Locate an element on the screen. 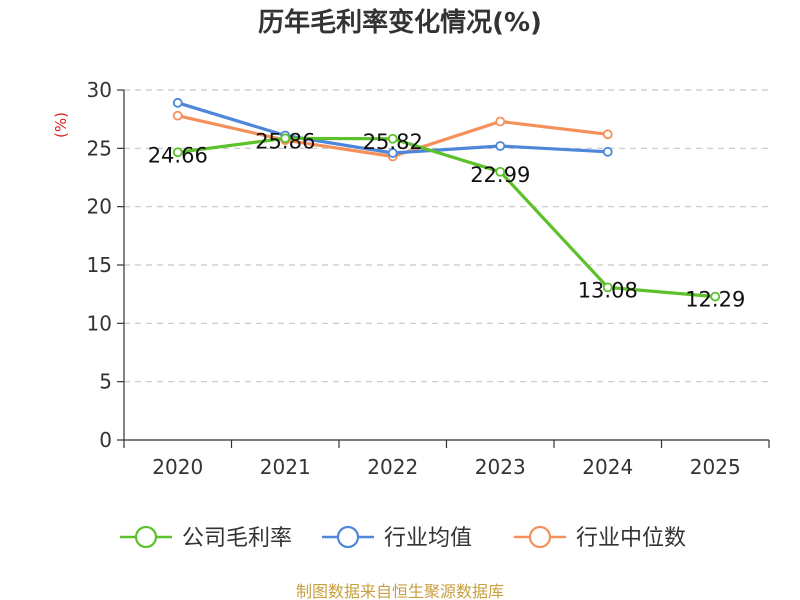 The image size is (800, 600). legend-label: 行业均值 is located at coordinates (428, 538).